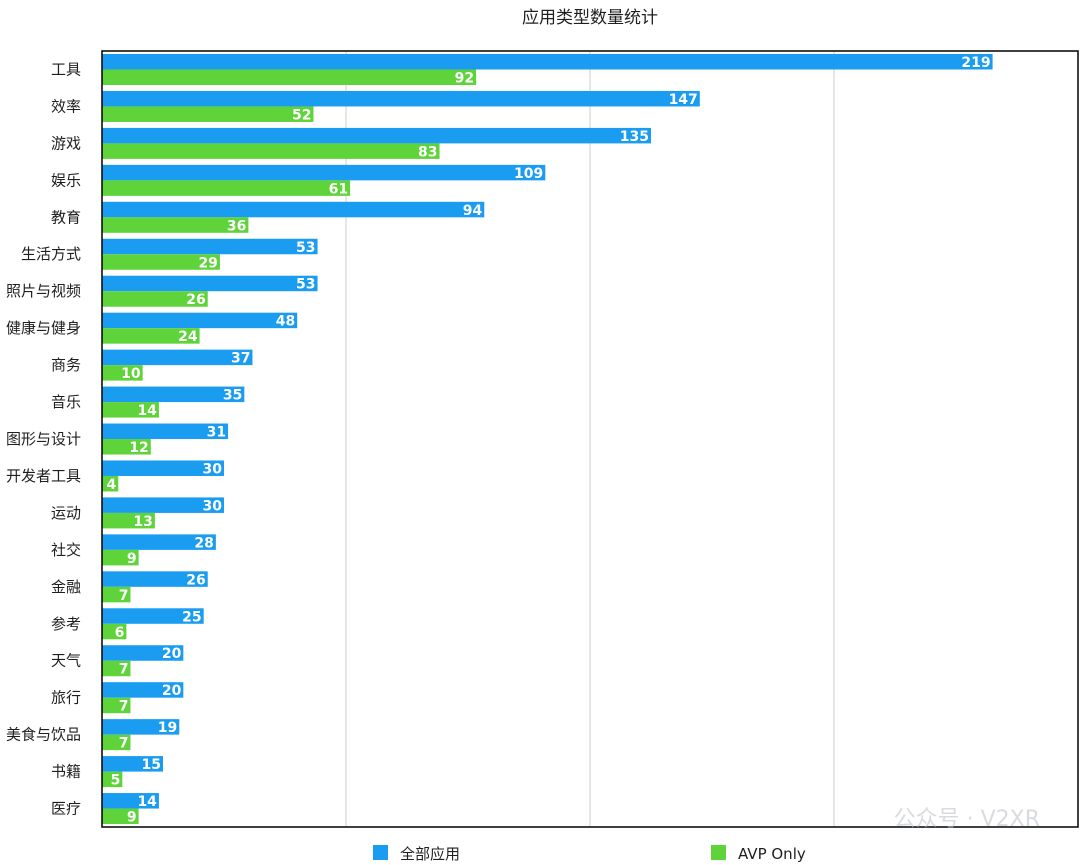 The height and width of the screenshot is (865, 1080). What do you see at coordinates (338, 189) in the screenshot?
I see `data-label: 61` at bounding box center [338, 189].